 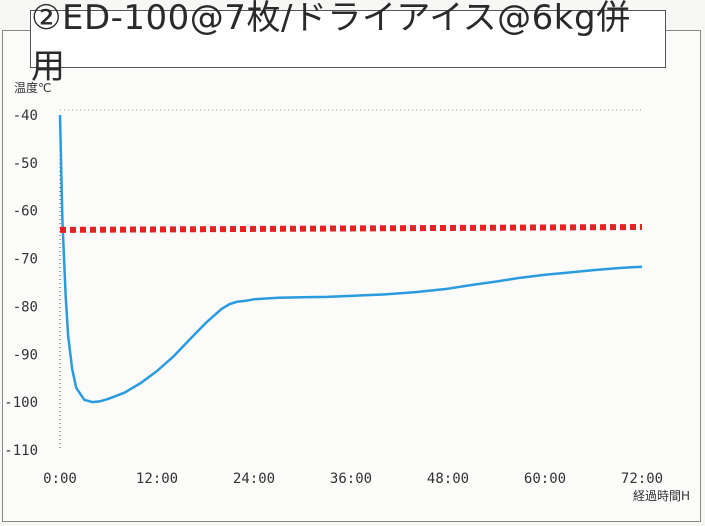 What do you see at coordinates (25, 307) in the screenshot?
I see `y-tick-label: -80` at bounding box center [25, 307].